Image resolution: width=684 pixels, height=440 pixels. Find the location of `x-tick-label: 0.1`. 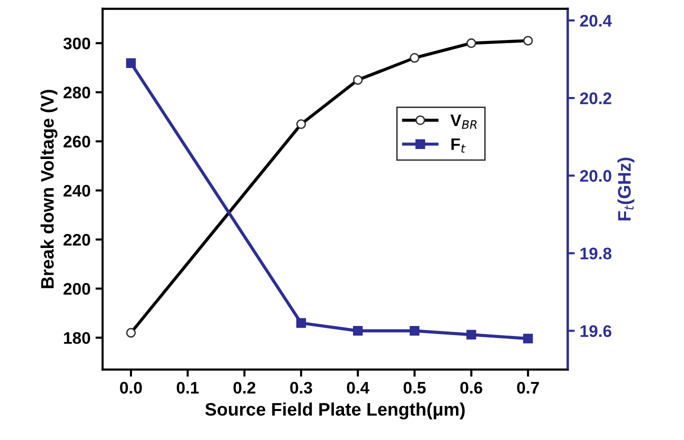

x-tick-label: 0.1 is located at coordinates (187, 388).